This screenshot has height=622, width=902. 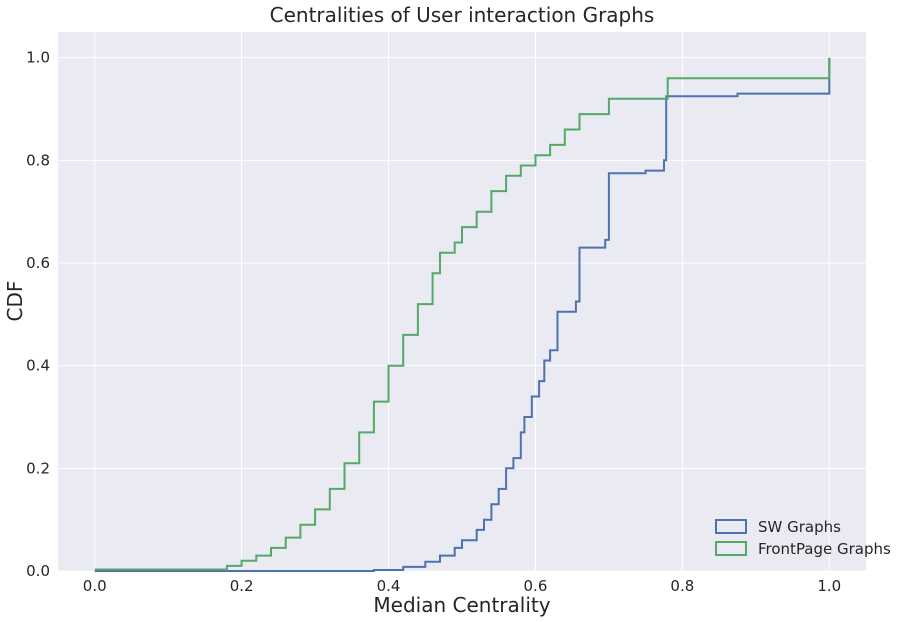 I want to click on y-axis-label: CDF, so click(x=15, y=301).